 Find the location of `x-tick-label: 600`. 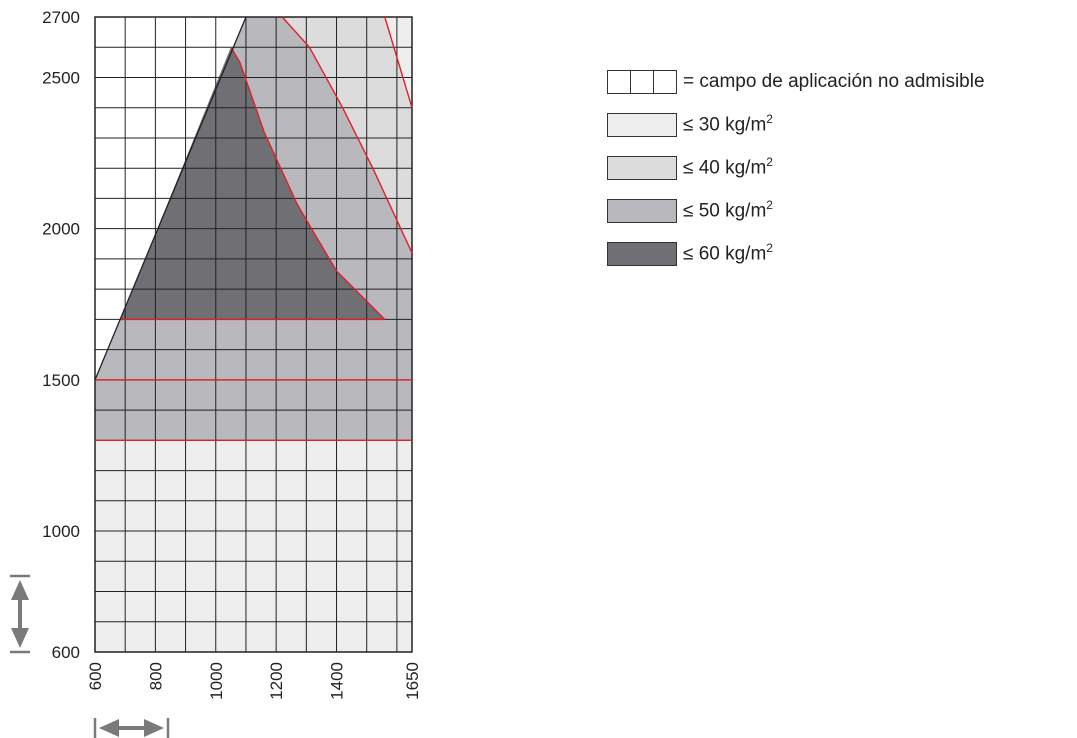

x-tick-label: 600 is located at coordinates (95, 676).